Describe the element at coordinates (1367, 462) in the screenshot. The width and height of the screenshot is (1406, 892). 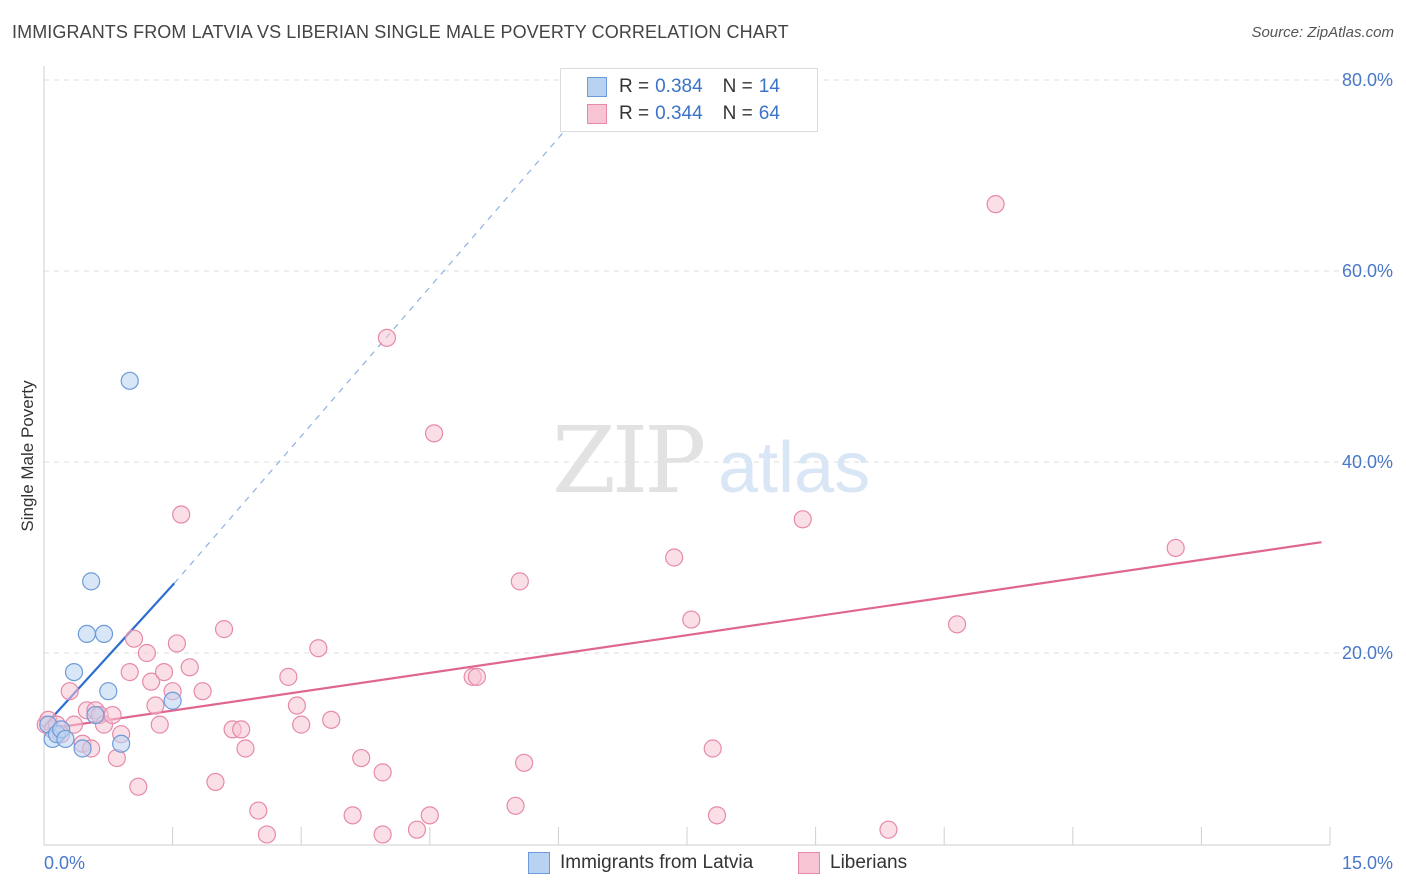
I see `y-tick-label: 40.0%` at that location.